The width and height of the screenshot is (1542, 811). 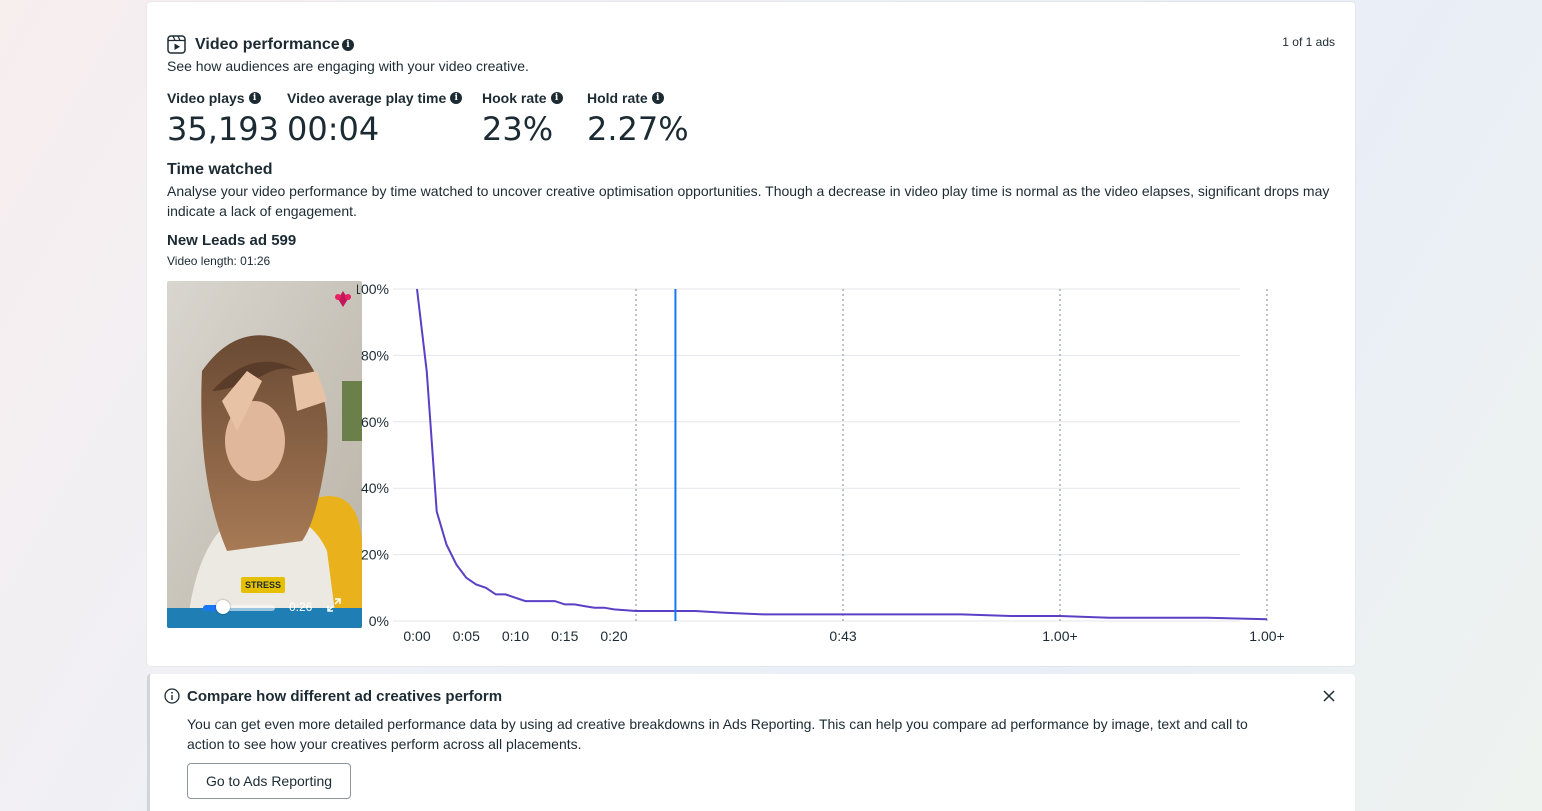 I want to click on y-tick-label: 0%, so click(x=379, y=621).